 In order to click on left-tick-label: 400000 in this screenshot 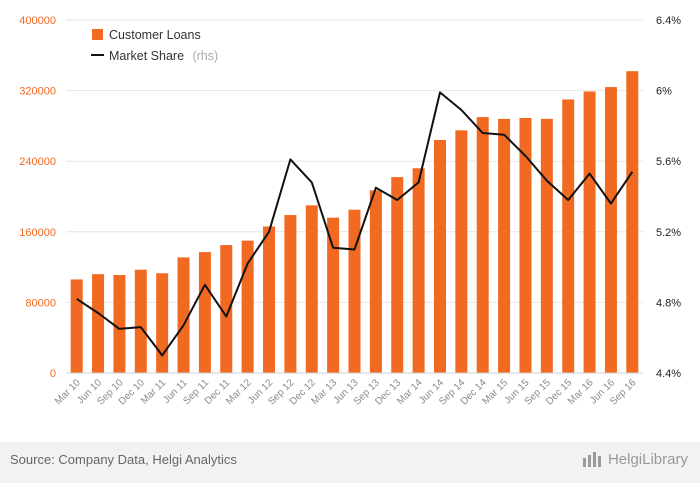, I will do `click(37, 21)`.